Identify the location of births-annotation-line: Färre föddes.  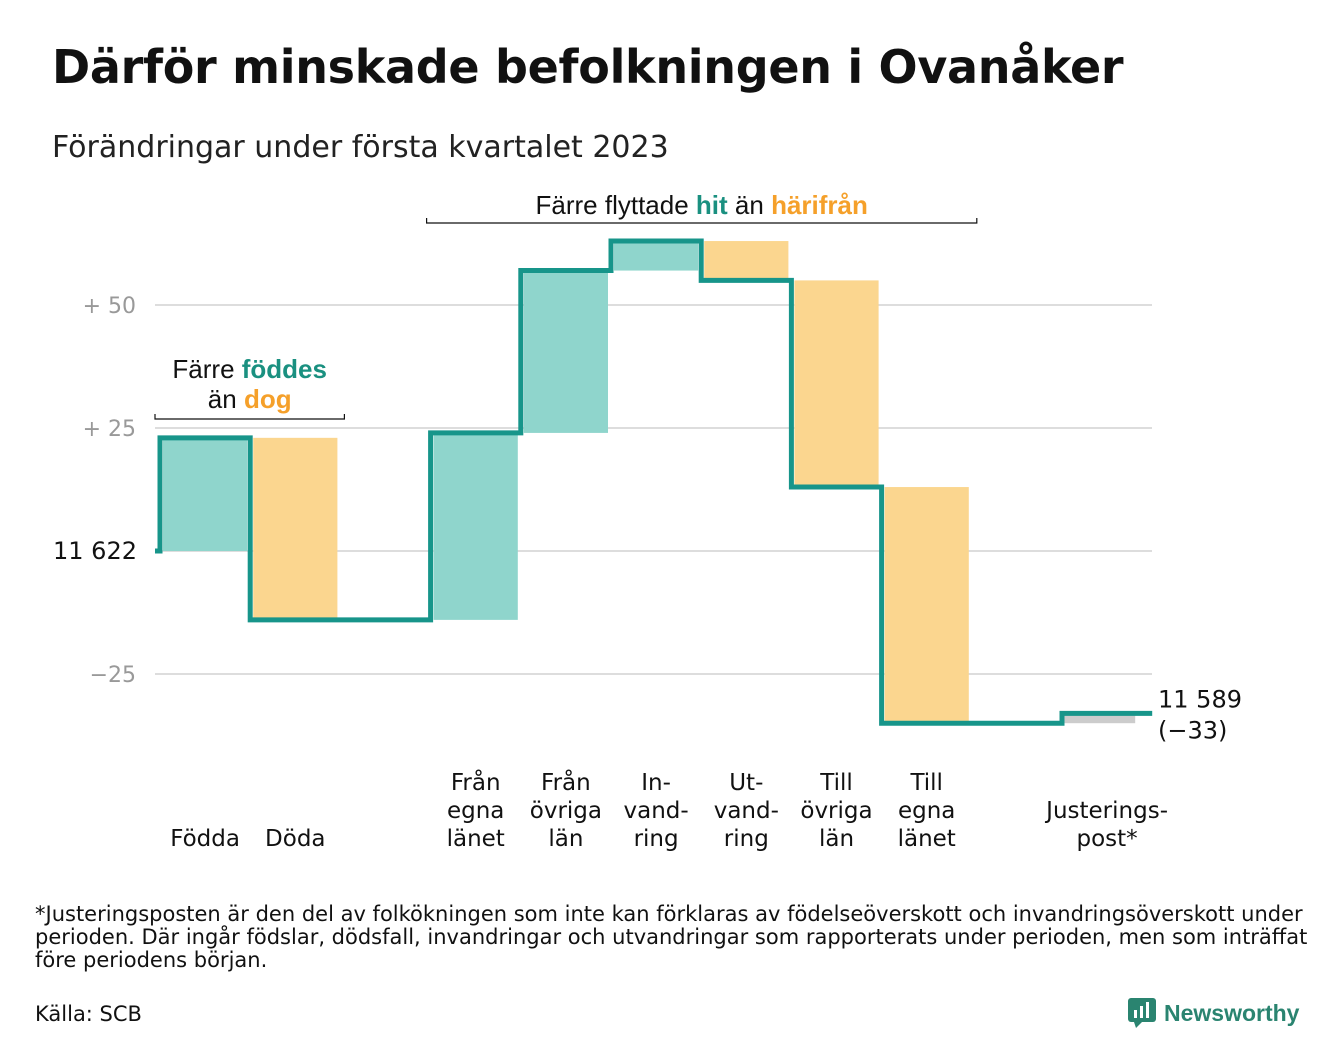
(249, 369).